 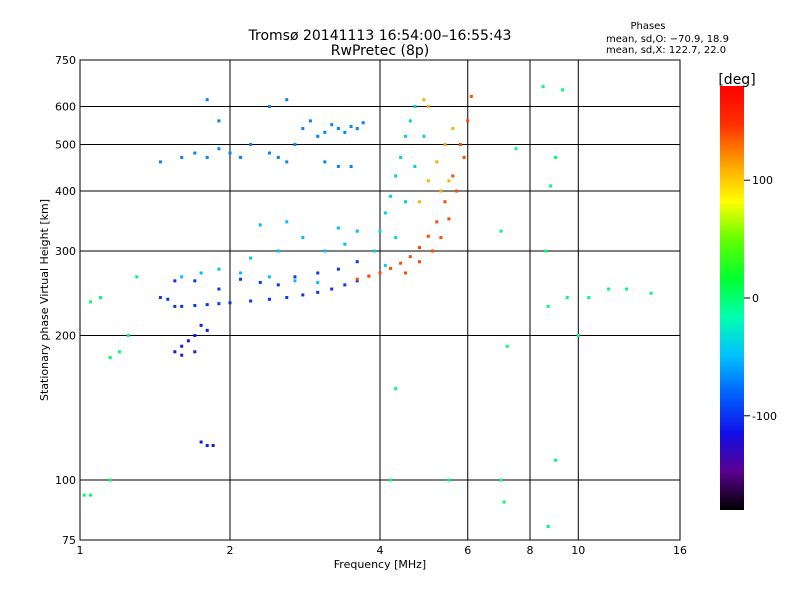 I want to click on y-tick-label: 100, so click(x=65, y=480).